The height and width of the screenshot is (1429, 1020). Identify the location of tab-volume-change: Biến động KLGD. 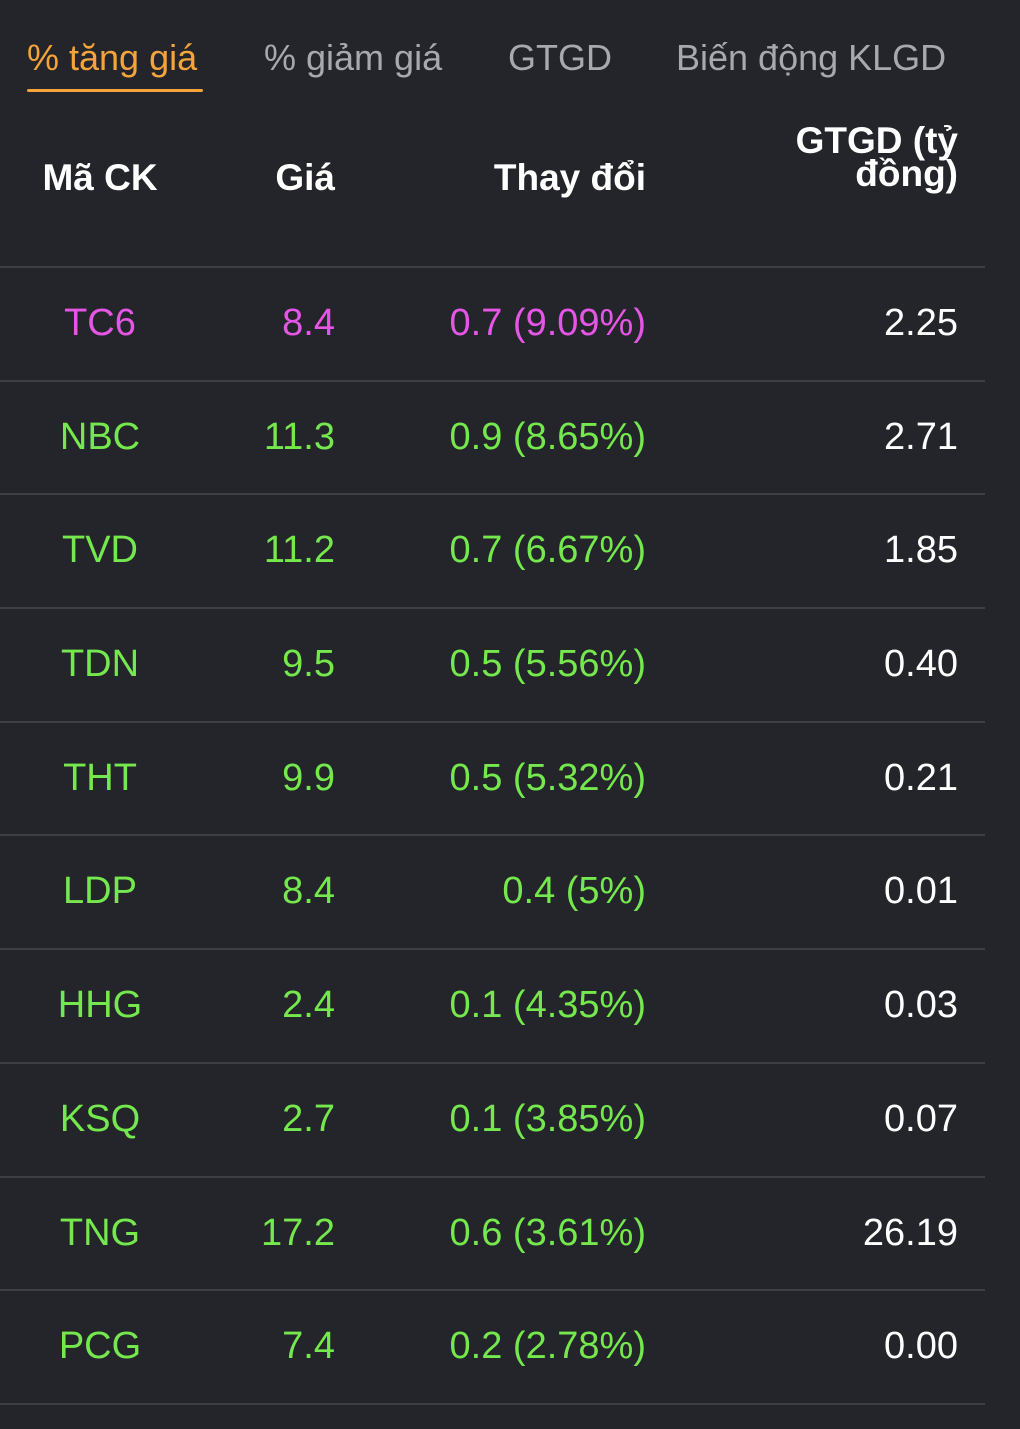
(811, 57).